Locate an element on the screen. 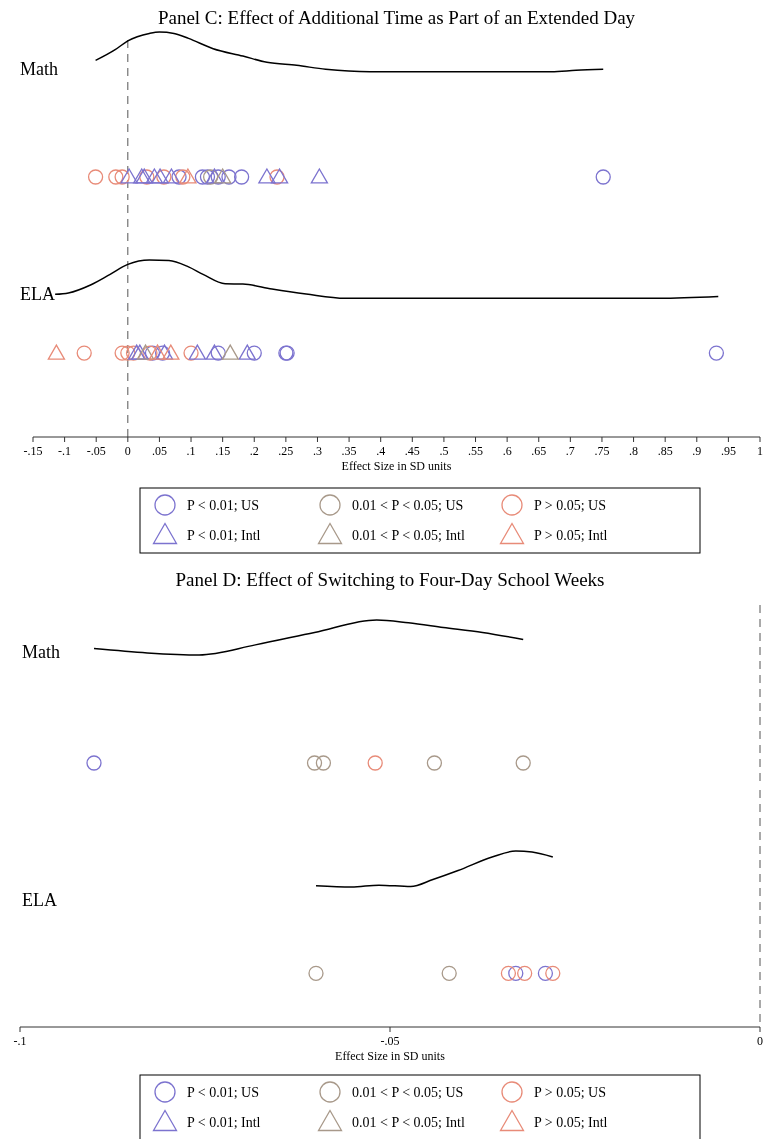 Image resolution: width=770 pixels, height=1139 pixels. x-tick-label: .25 is located at coordinates (286, 451).